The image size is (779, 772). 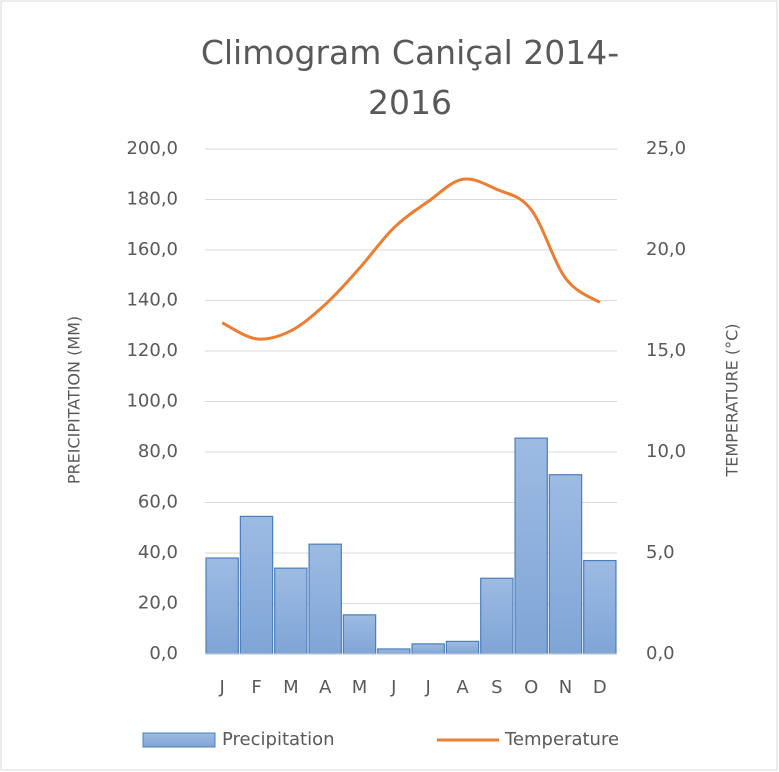 What do you see at coordinates (666, 451) in the screenshot?
I see `y2-tick-label: 10,0` at bounding box center [666, 451].